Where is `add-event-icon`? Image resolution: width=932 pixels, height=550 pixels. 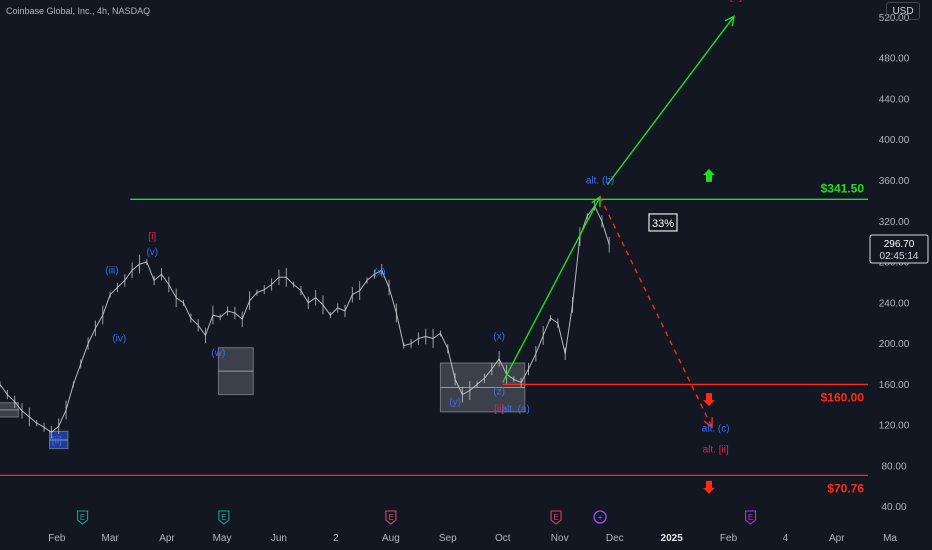
add-event-icon is located at coordinates (600, 517).